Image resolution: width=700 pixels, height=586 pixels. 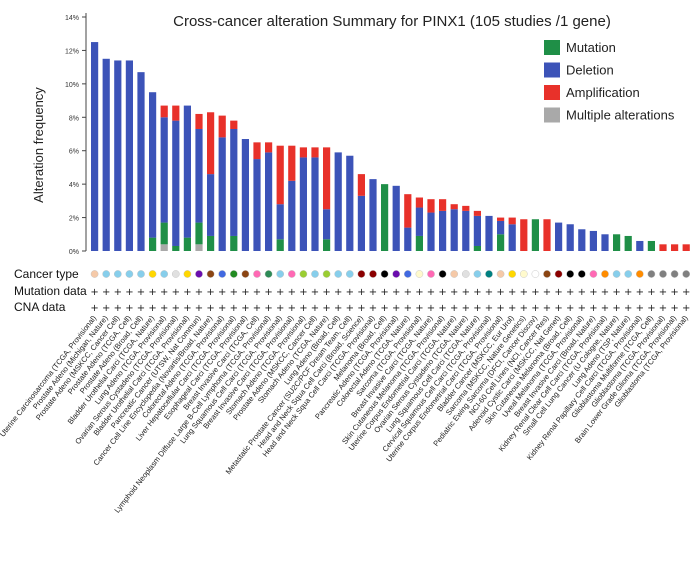 What do you see at coordinates (620, 115) in the screenshot?
I see `legend-label-multiple-alterations: Multiple alterations` at bounding box center [620, 115].